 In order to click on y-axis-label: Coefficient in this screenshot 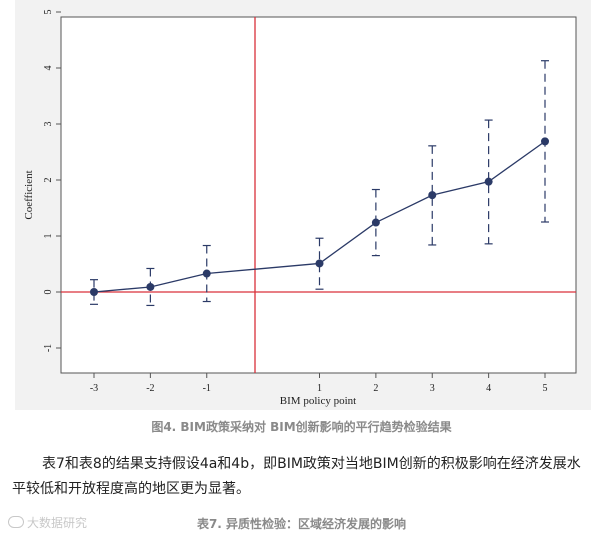, I will do `click(29, 194)`.